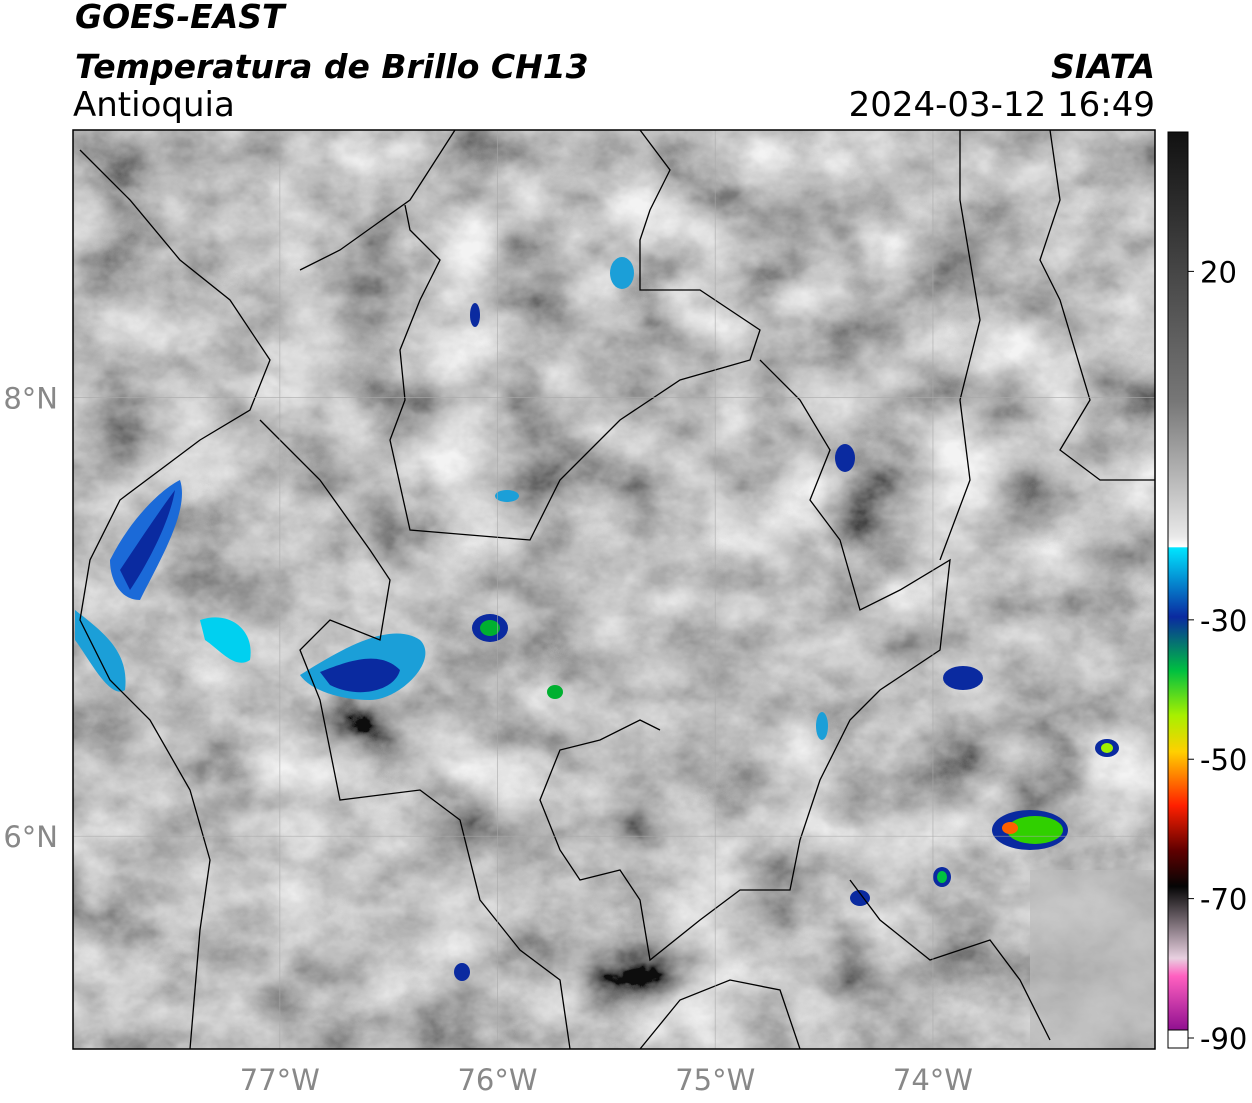 Image resolution: width=1252 pixels, height=1103 pixels. What do you see at coordinates (1218, 272) in the screenshot?
I see `colorbar-tick-label: 20` at bounding box center [1218, 272].